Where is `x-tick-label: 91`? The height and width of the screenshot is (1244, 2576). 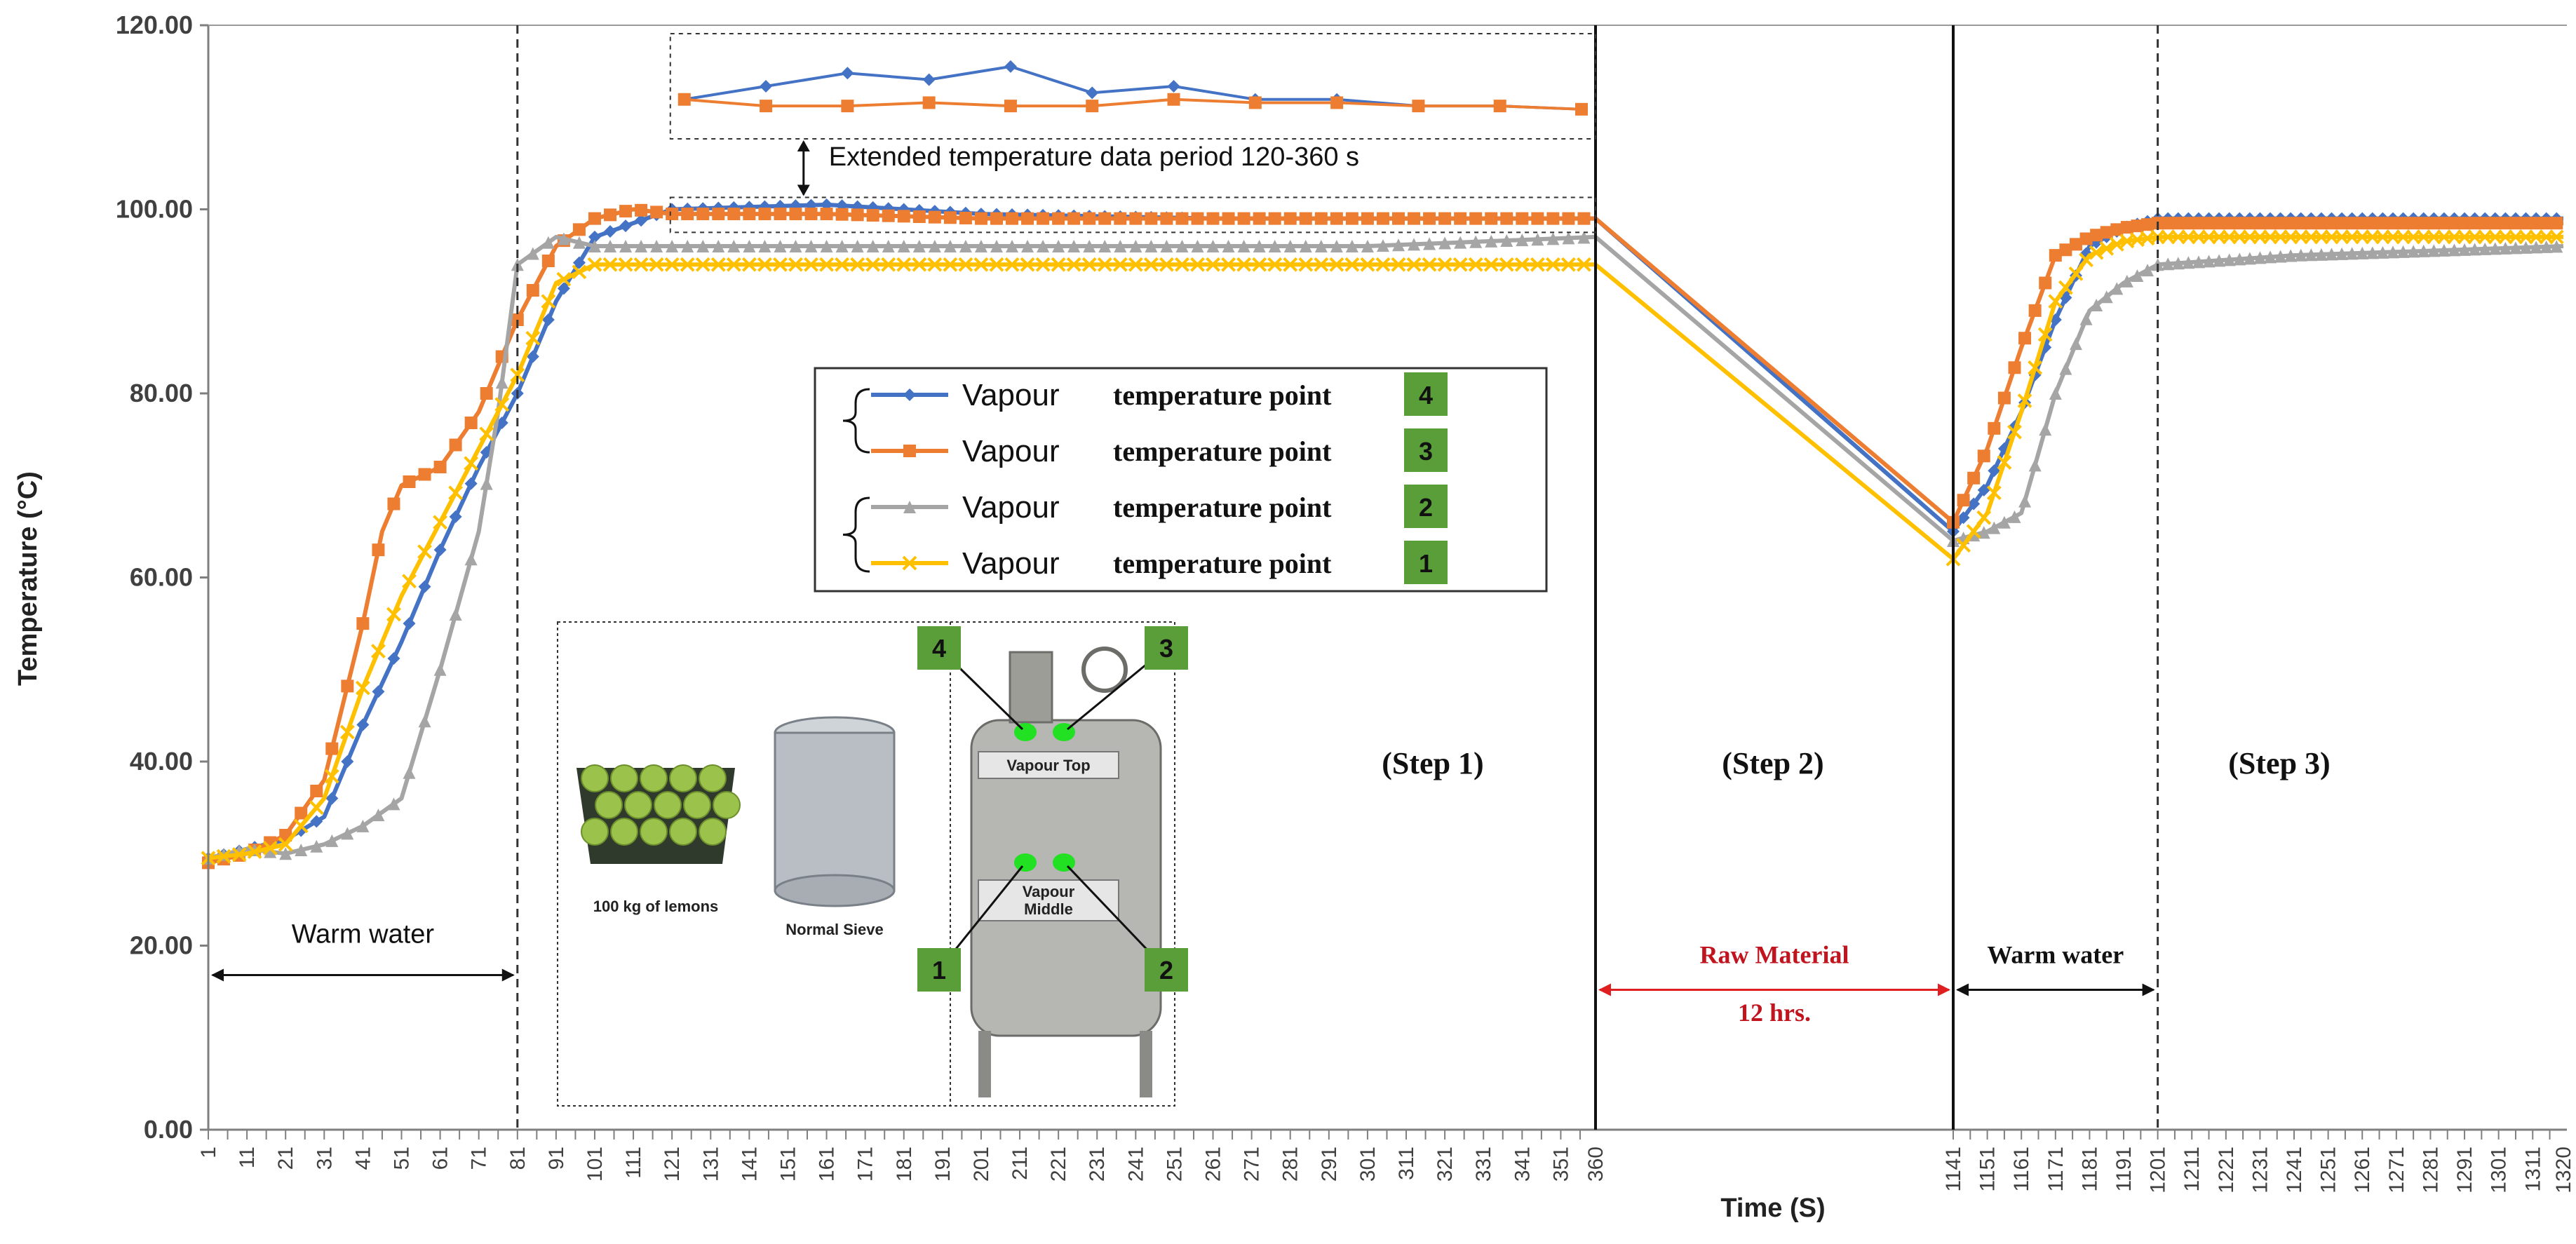 x-tick-label: 91 is located at coordinates (556, 1158).